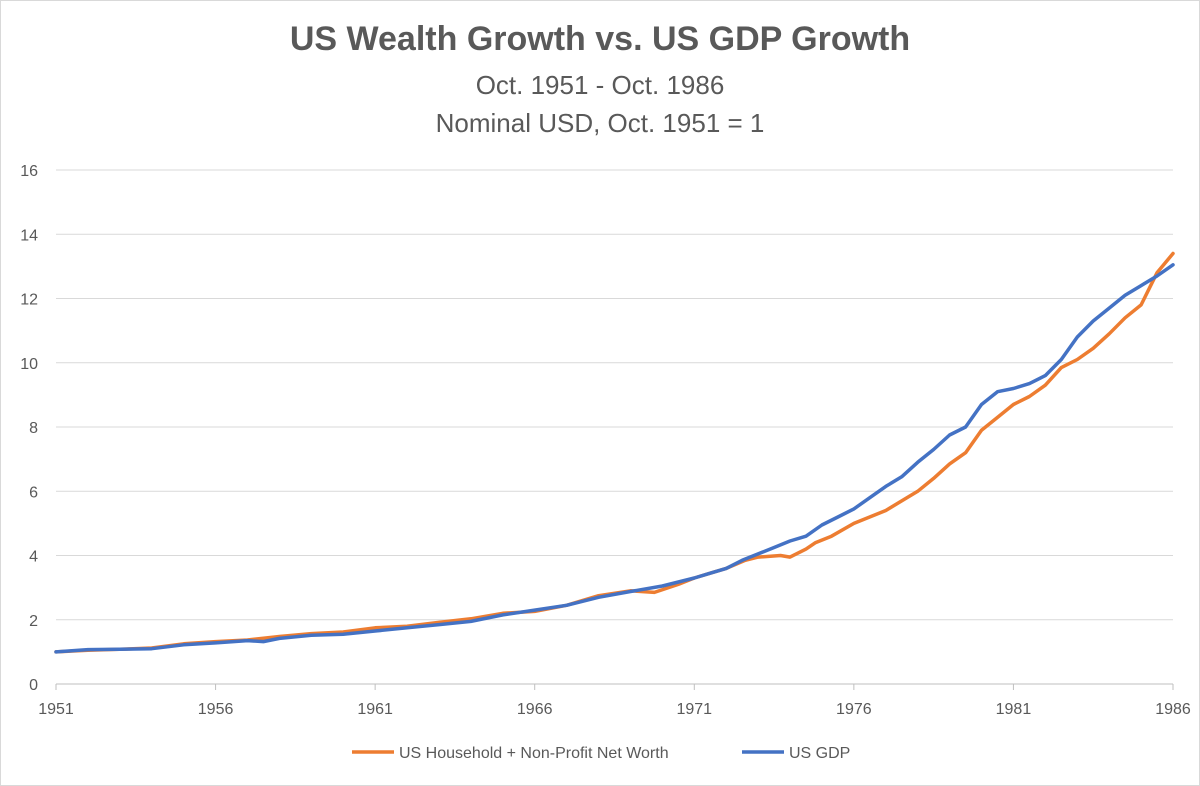 The height and width of the screenshot is (786, 1200). Describe the element at coordinates (33, 557) in the screenshot. I see `y-tick-label: 4` at that location.